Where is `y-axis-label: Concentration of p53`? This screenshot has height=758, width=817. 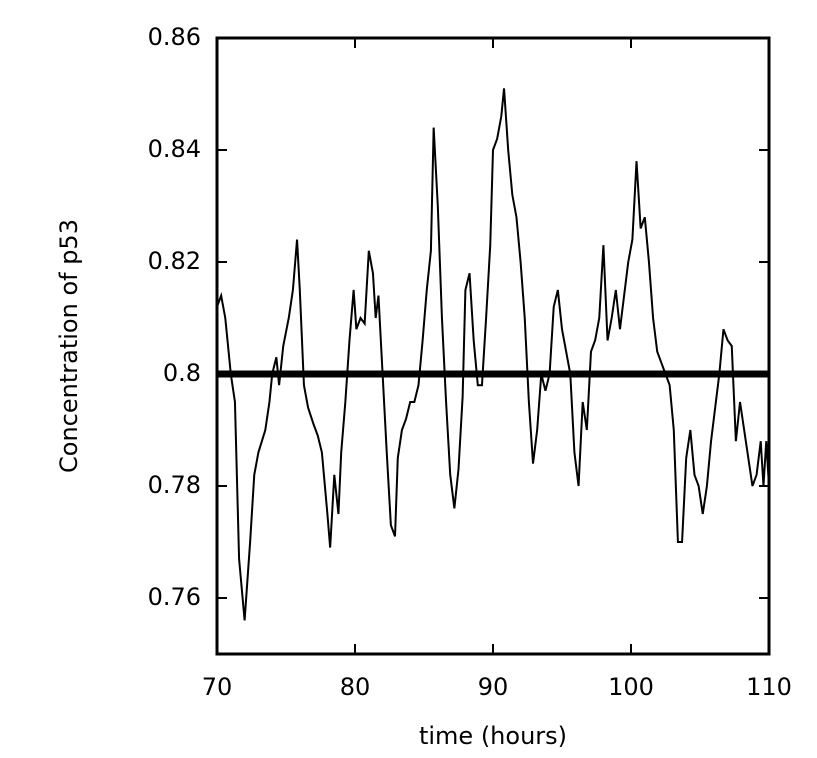
y-axis-label: Concentration of p53 is located at coordinates (69, 346).